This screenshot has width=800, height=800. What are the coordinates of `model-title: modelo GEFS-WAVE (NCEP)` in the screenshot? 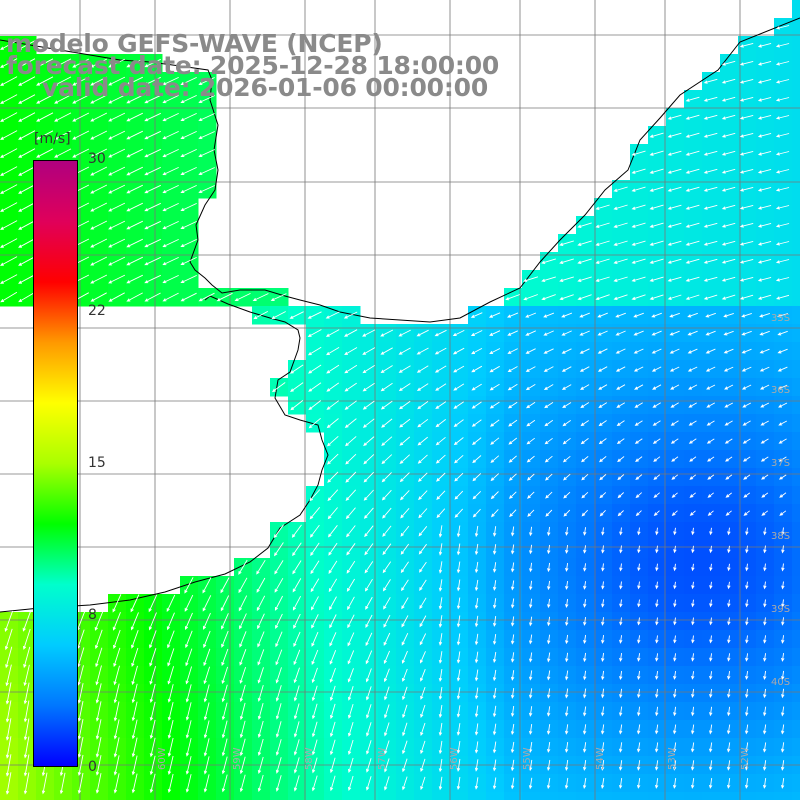 It's located at (194, 43).